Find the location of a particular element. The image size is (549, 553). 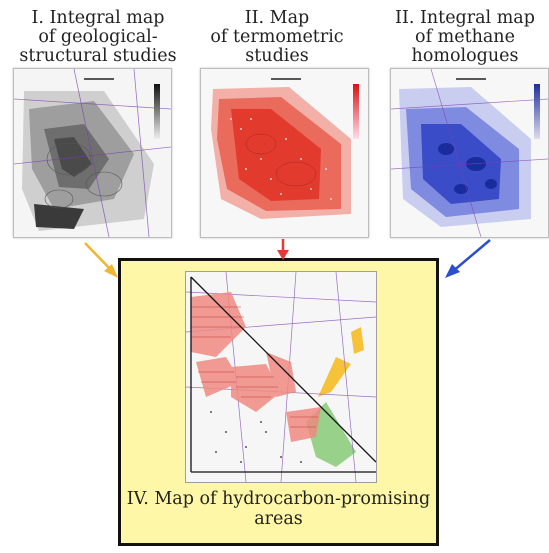

panel-3-title-line-2: of methane is located at coordinates (465, 37).